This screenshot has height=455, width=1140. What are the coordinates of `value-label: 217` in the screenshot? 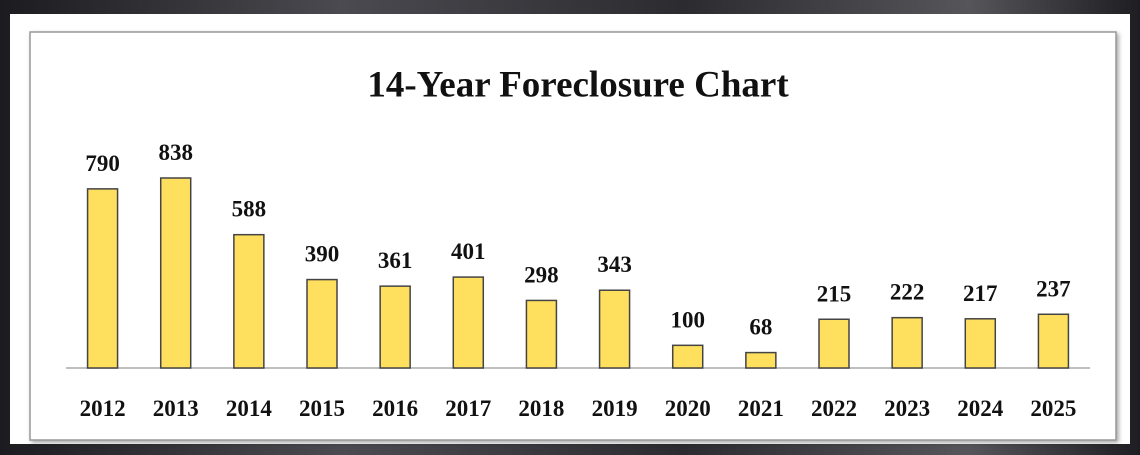 It's located at (980, 293).